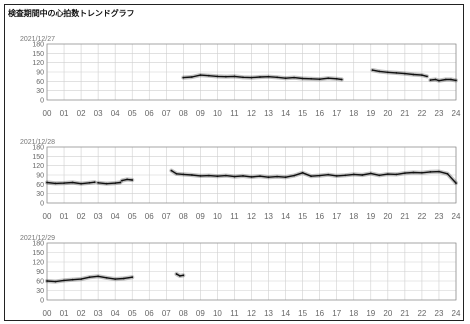 The width and height of the screenshot is (470, 324). I want to click on x-tick-label: 01, so click(64, 216).